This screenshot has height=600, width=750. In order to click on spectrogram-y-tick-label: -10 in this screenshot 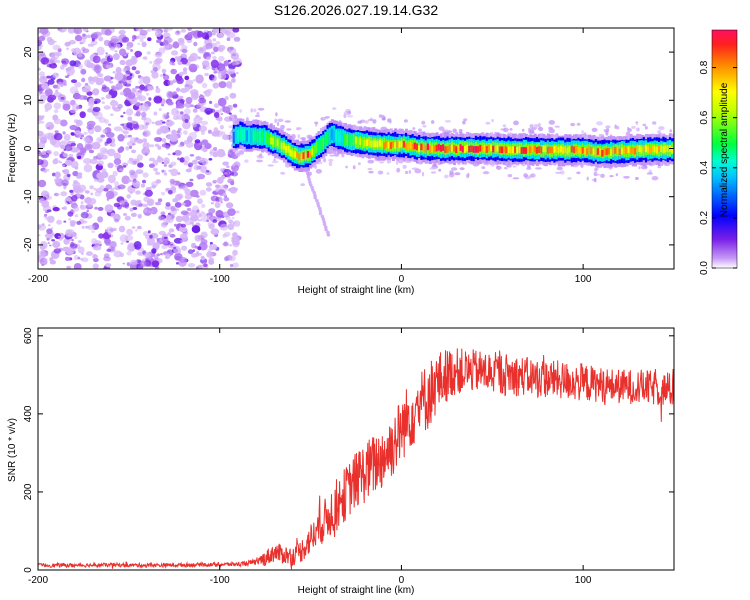, I will do `click(28, 196)`.